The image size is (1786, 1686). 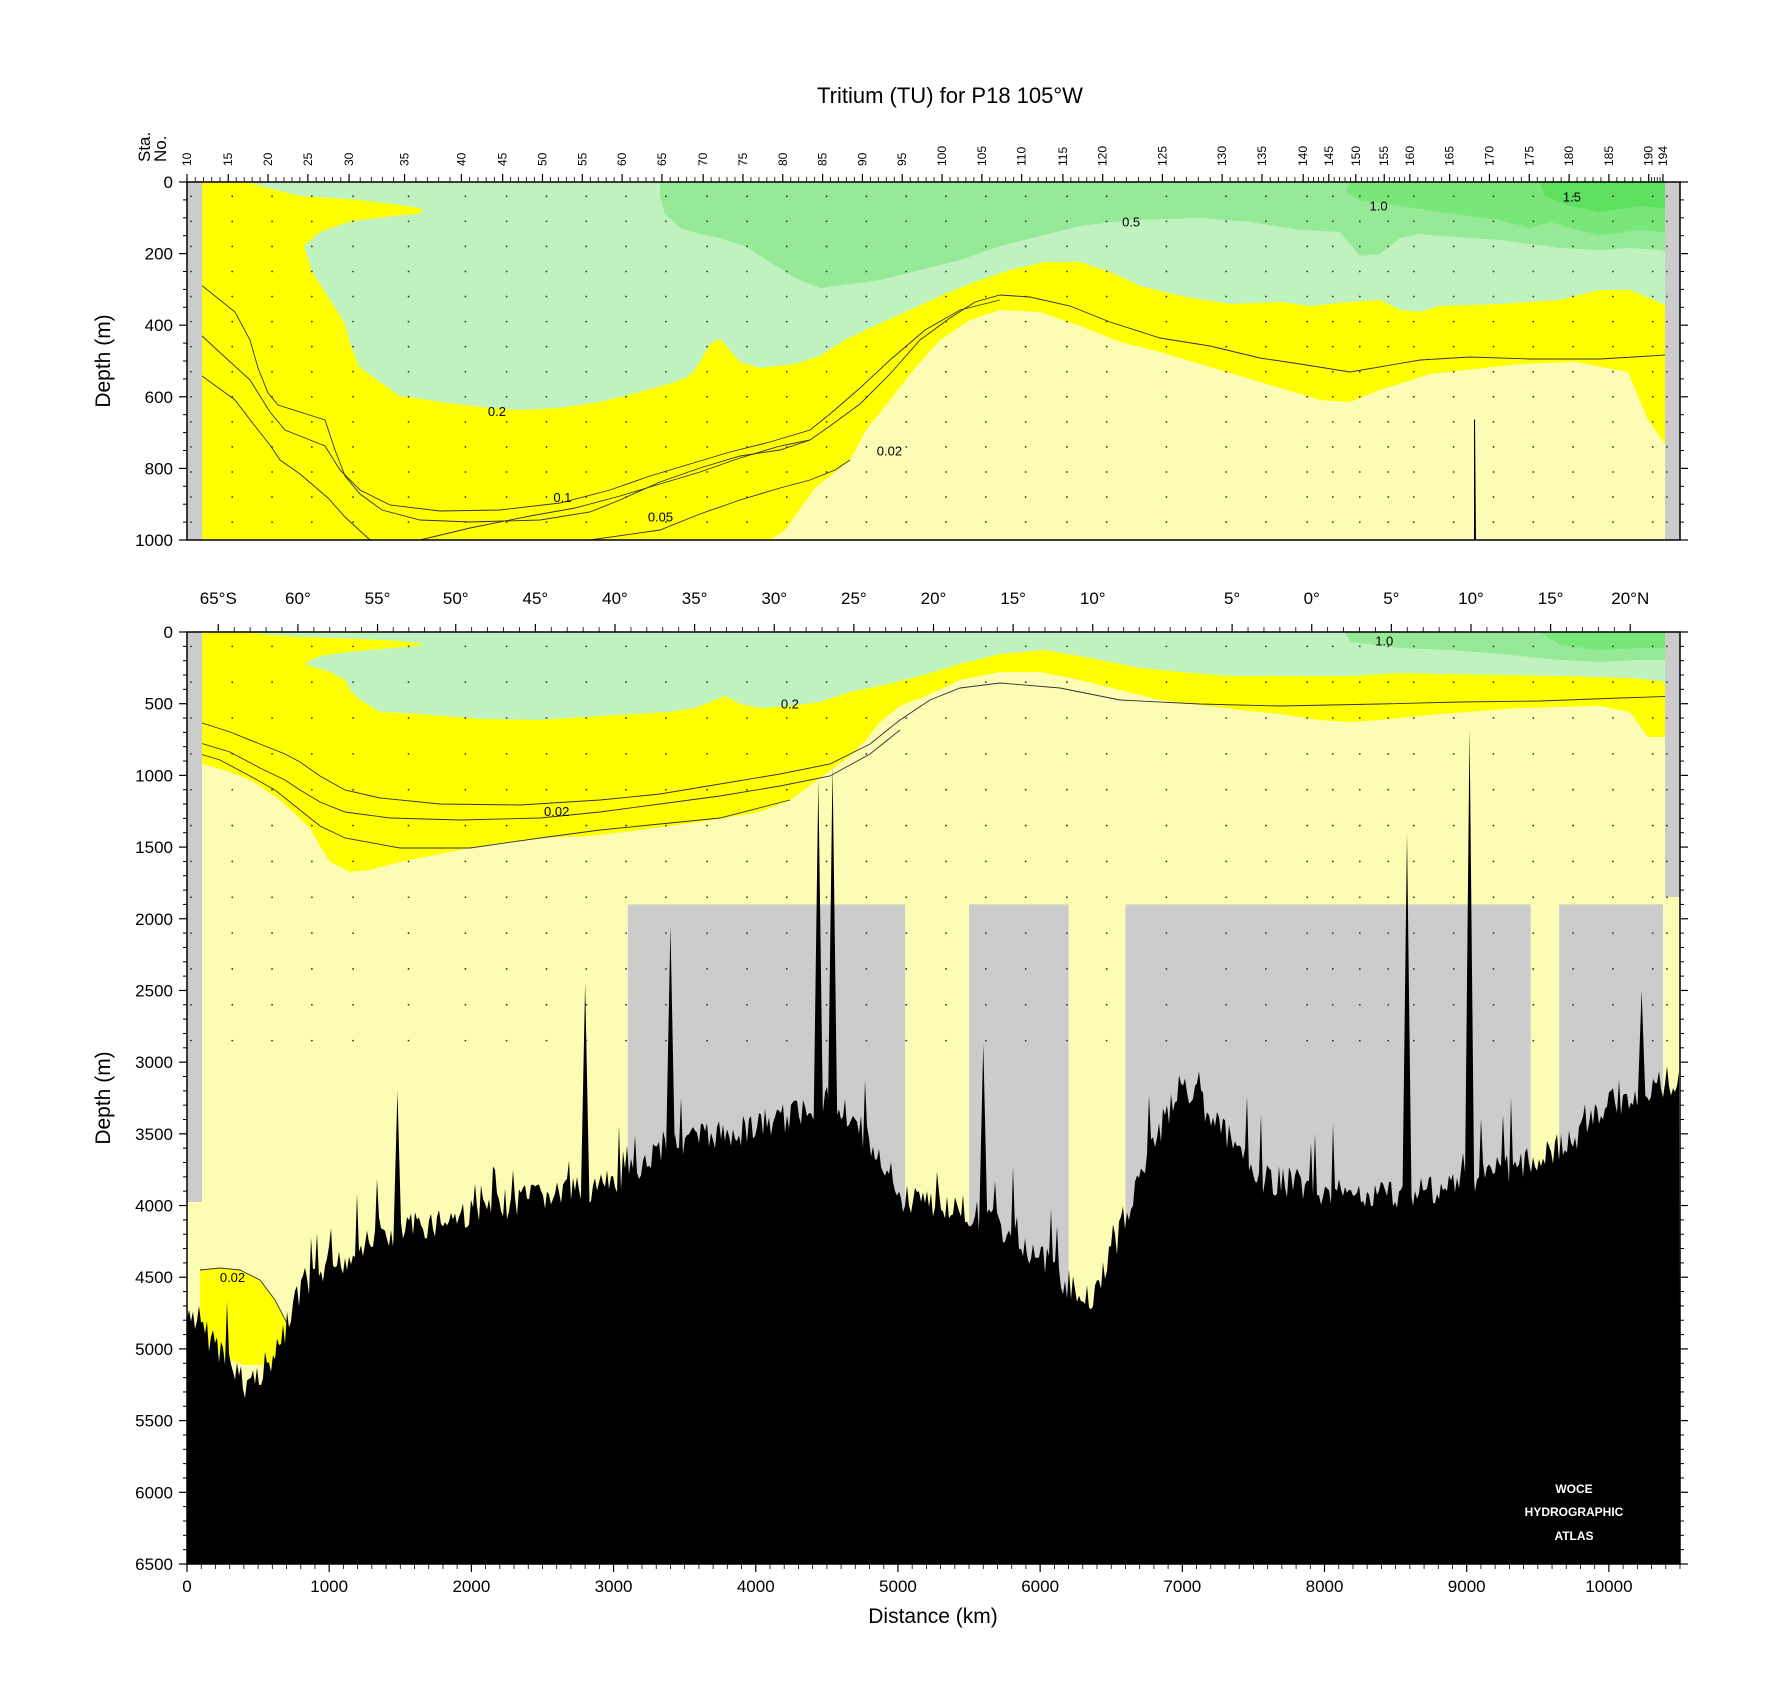 What do you see at coordinates (1131, 221) in the screenshot?
I see `contour-label-upper-2: 0.5` at bounding box center [1131, 221].